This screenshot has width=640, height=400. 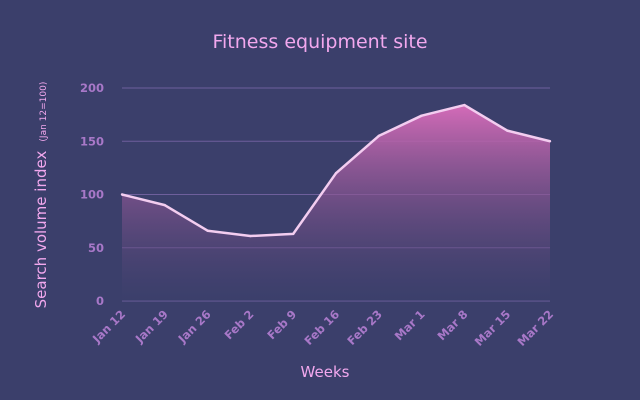 I want to click on chart-title: Fitness equipment site, so click(x=319, y=42).